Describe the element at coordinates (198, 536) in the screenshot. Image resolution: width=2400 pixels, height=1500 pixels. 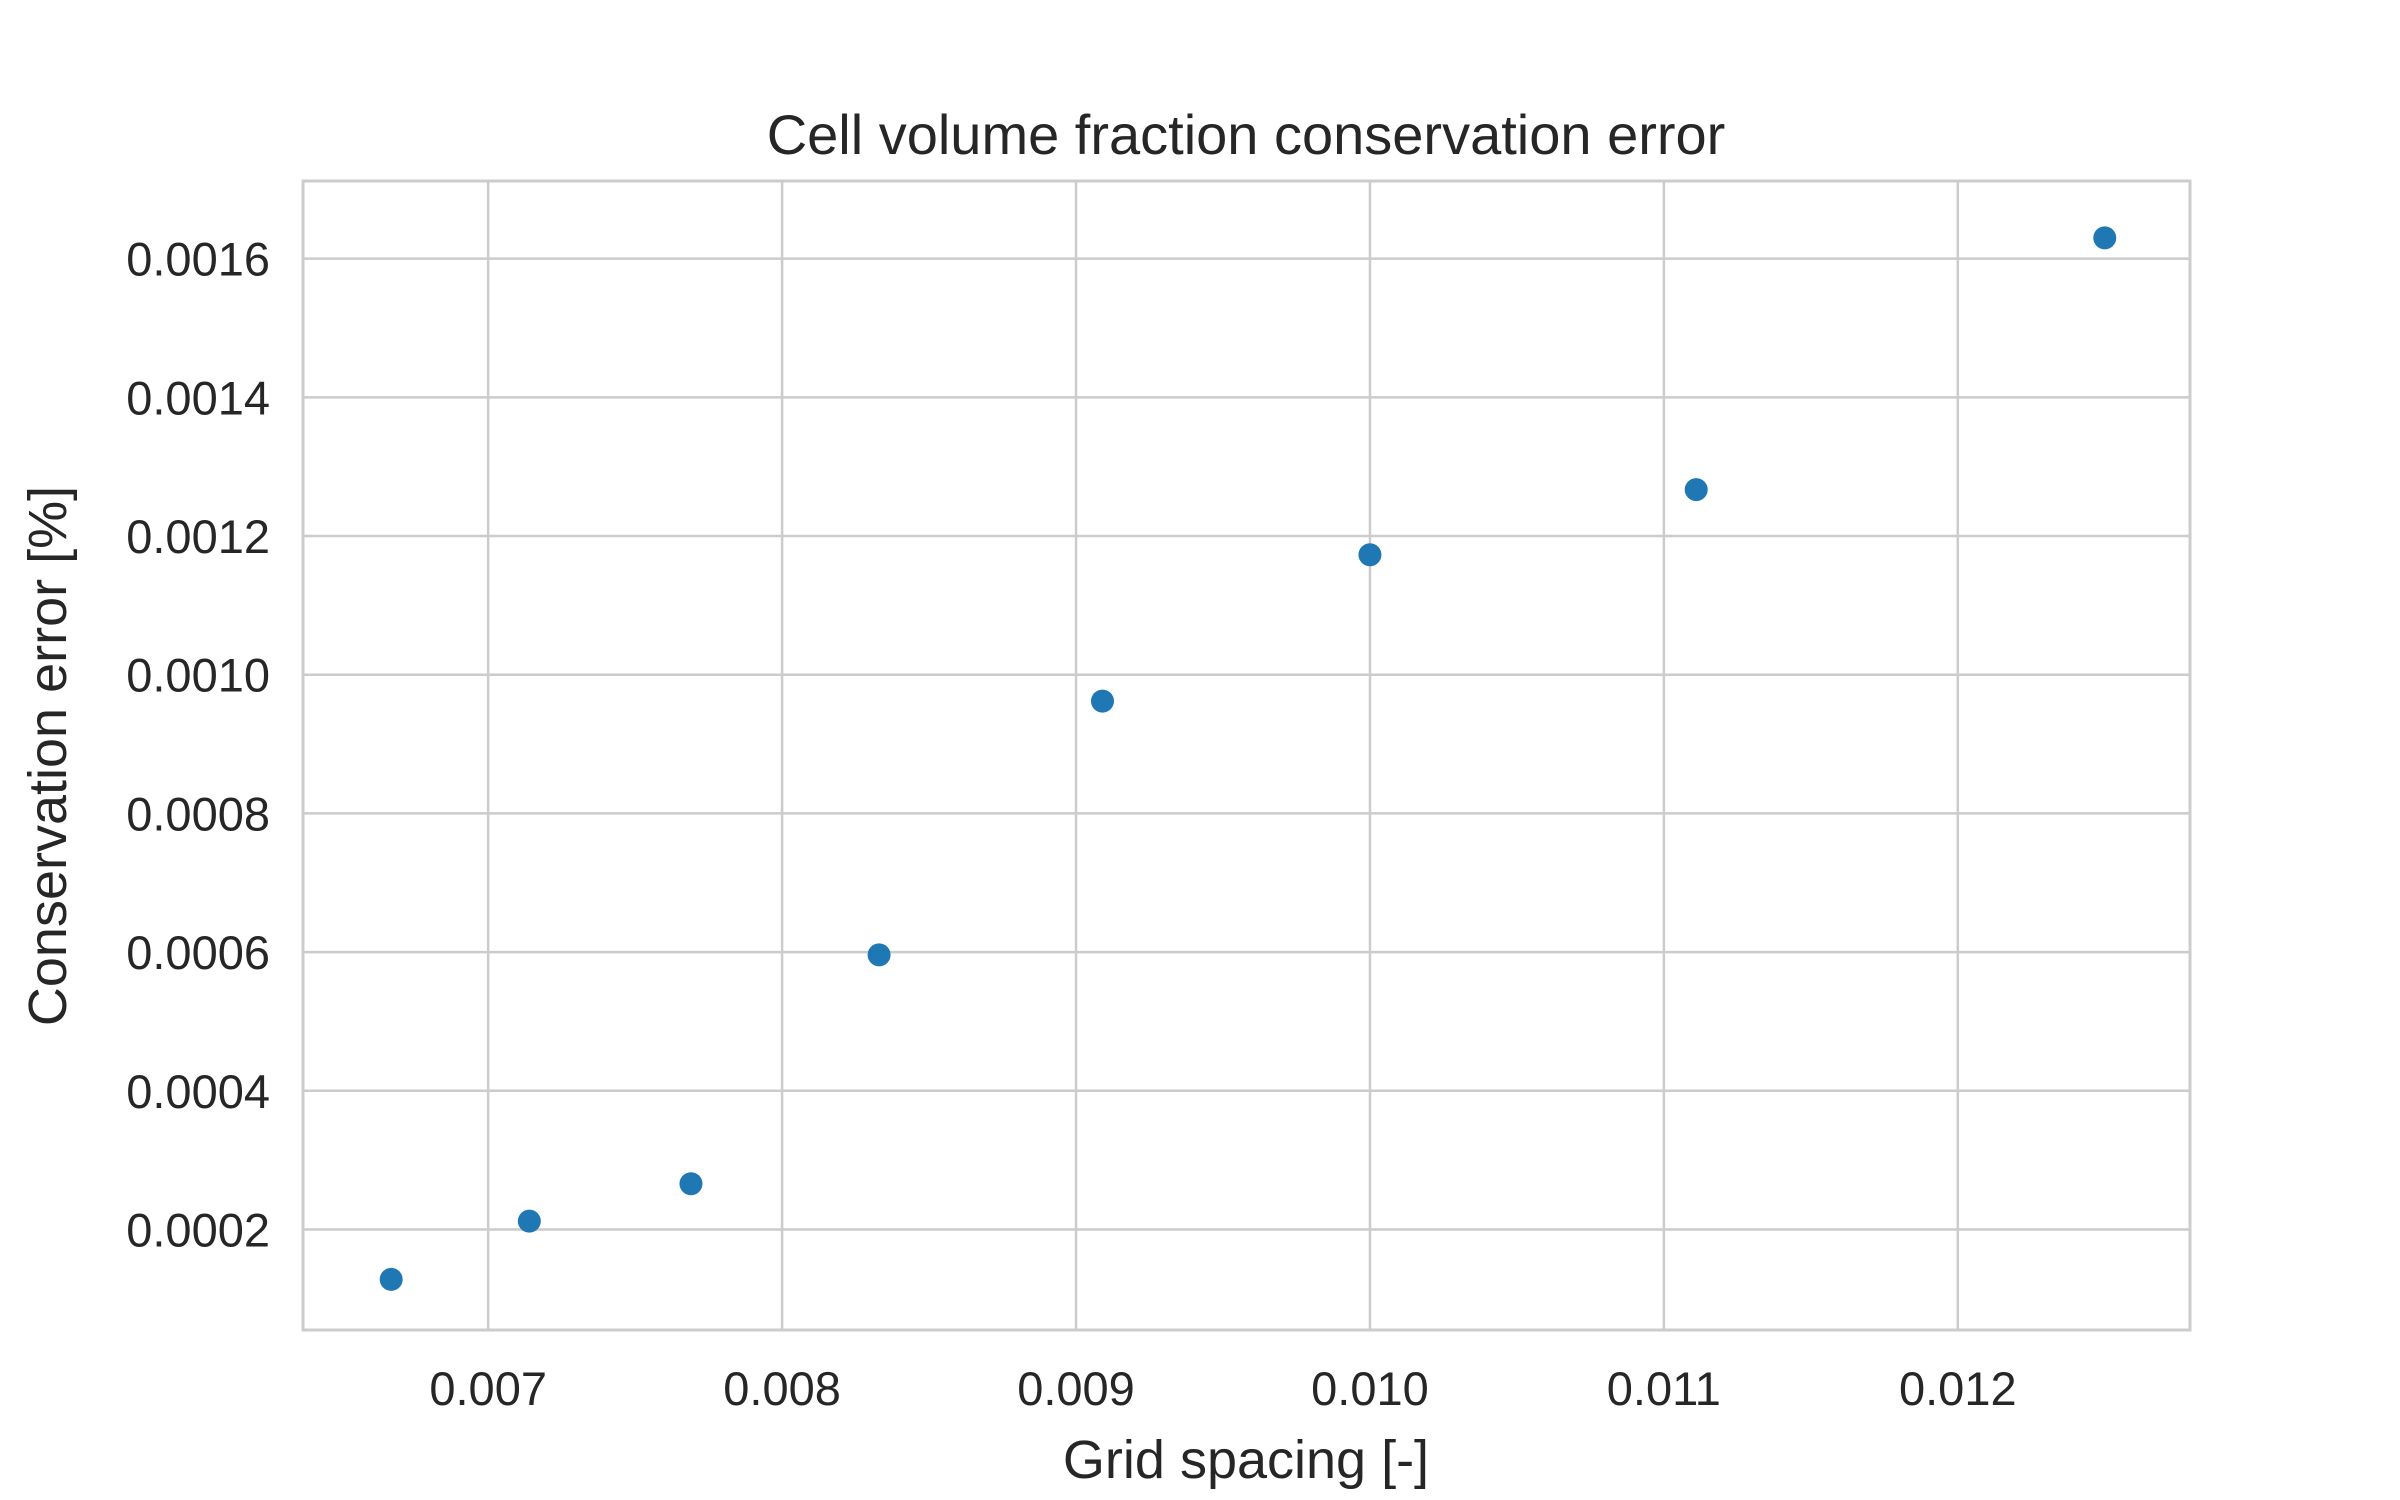
I see `y-tick-label: 0.0012` at that location.